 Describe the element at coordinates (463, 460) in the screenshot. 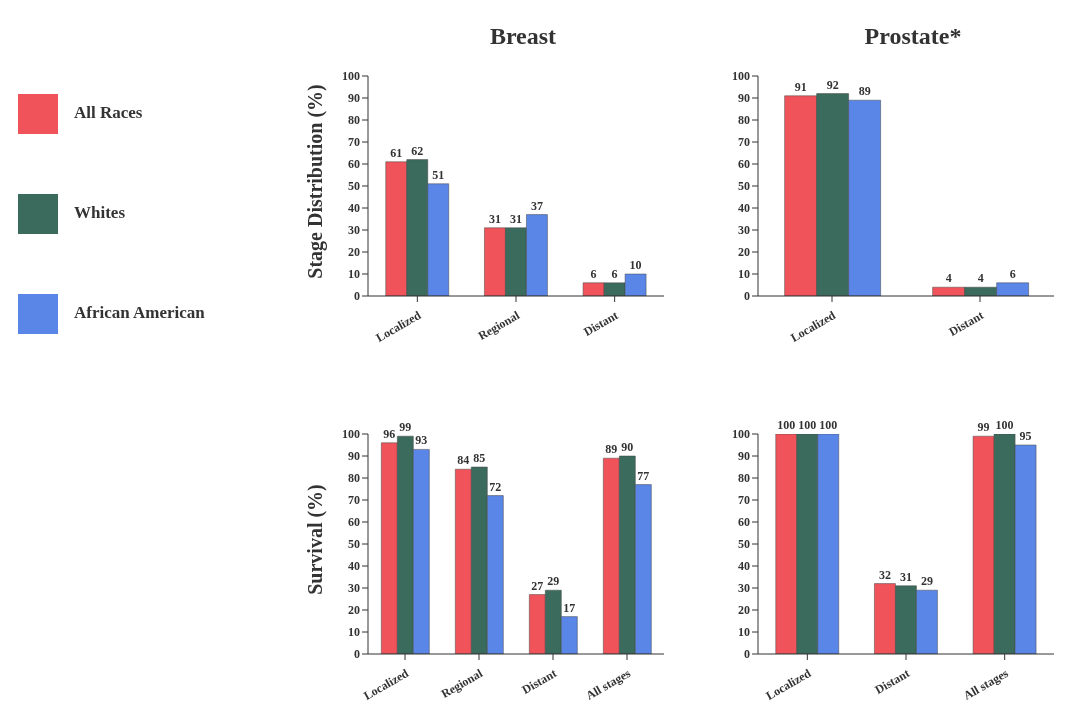

I see `data-label: 84` at that location.